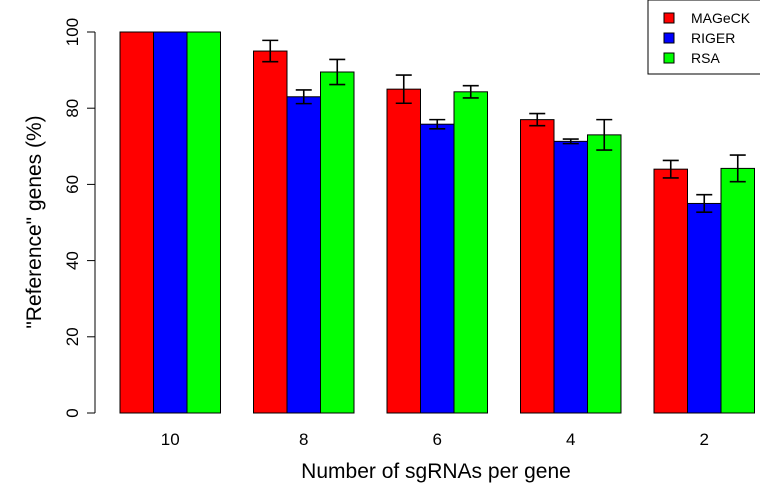 The height and width of the screenshot is (488, 760). I want to click on y-tick-label: 60, so click(72, 184).